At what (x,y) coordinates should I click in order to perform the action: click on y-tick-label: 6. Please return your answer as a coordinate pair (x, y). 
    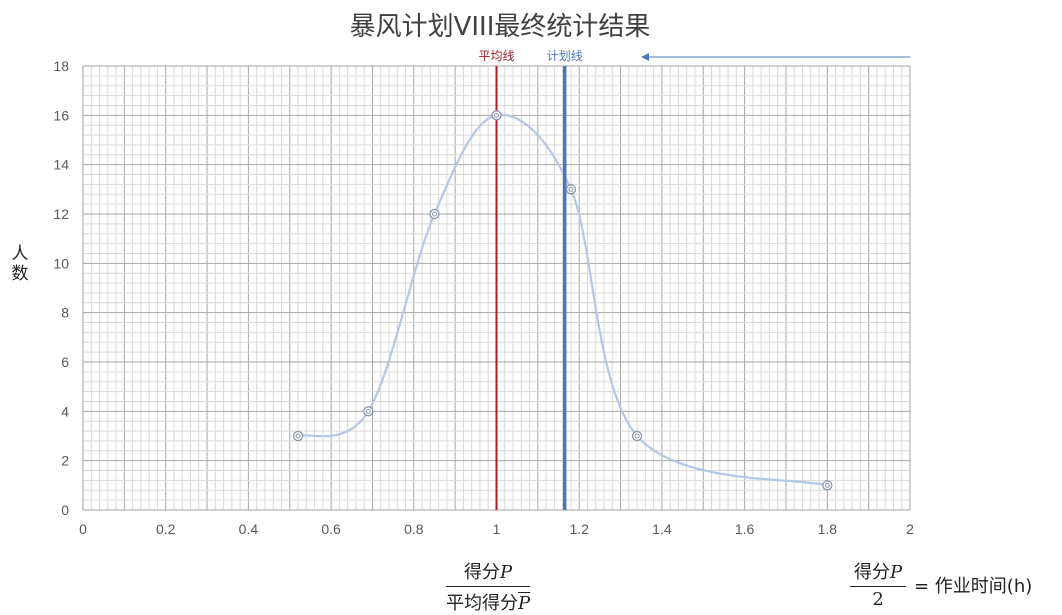
    Looking at the image, I should click on (65, 362).